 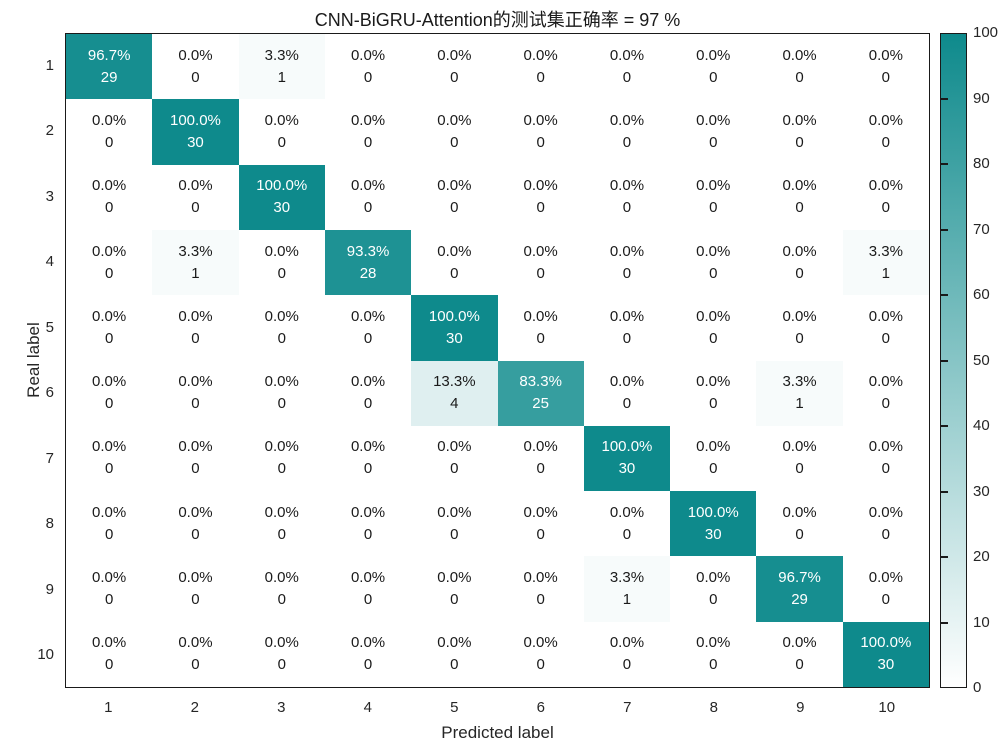 What do you see at coordinates (49, 589) in the screenshot?
I see `y-tick-label: 9` at bounding box center [49, 589].